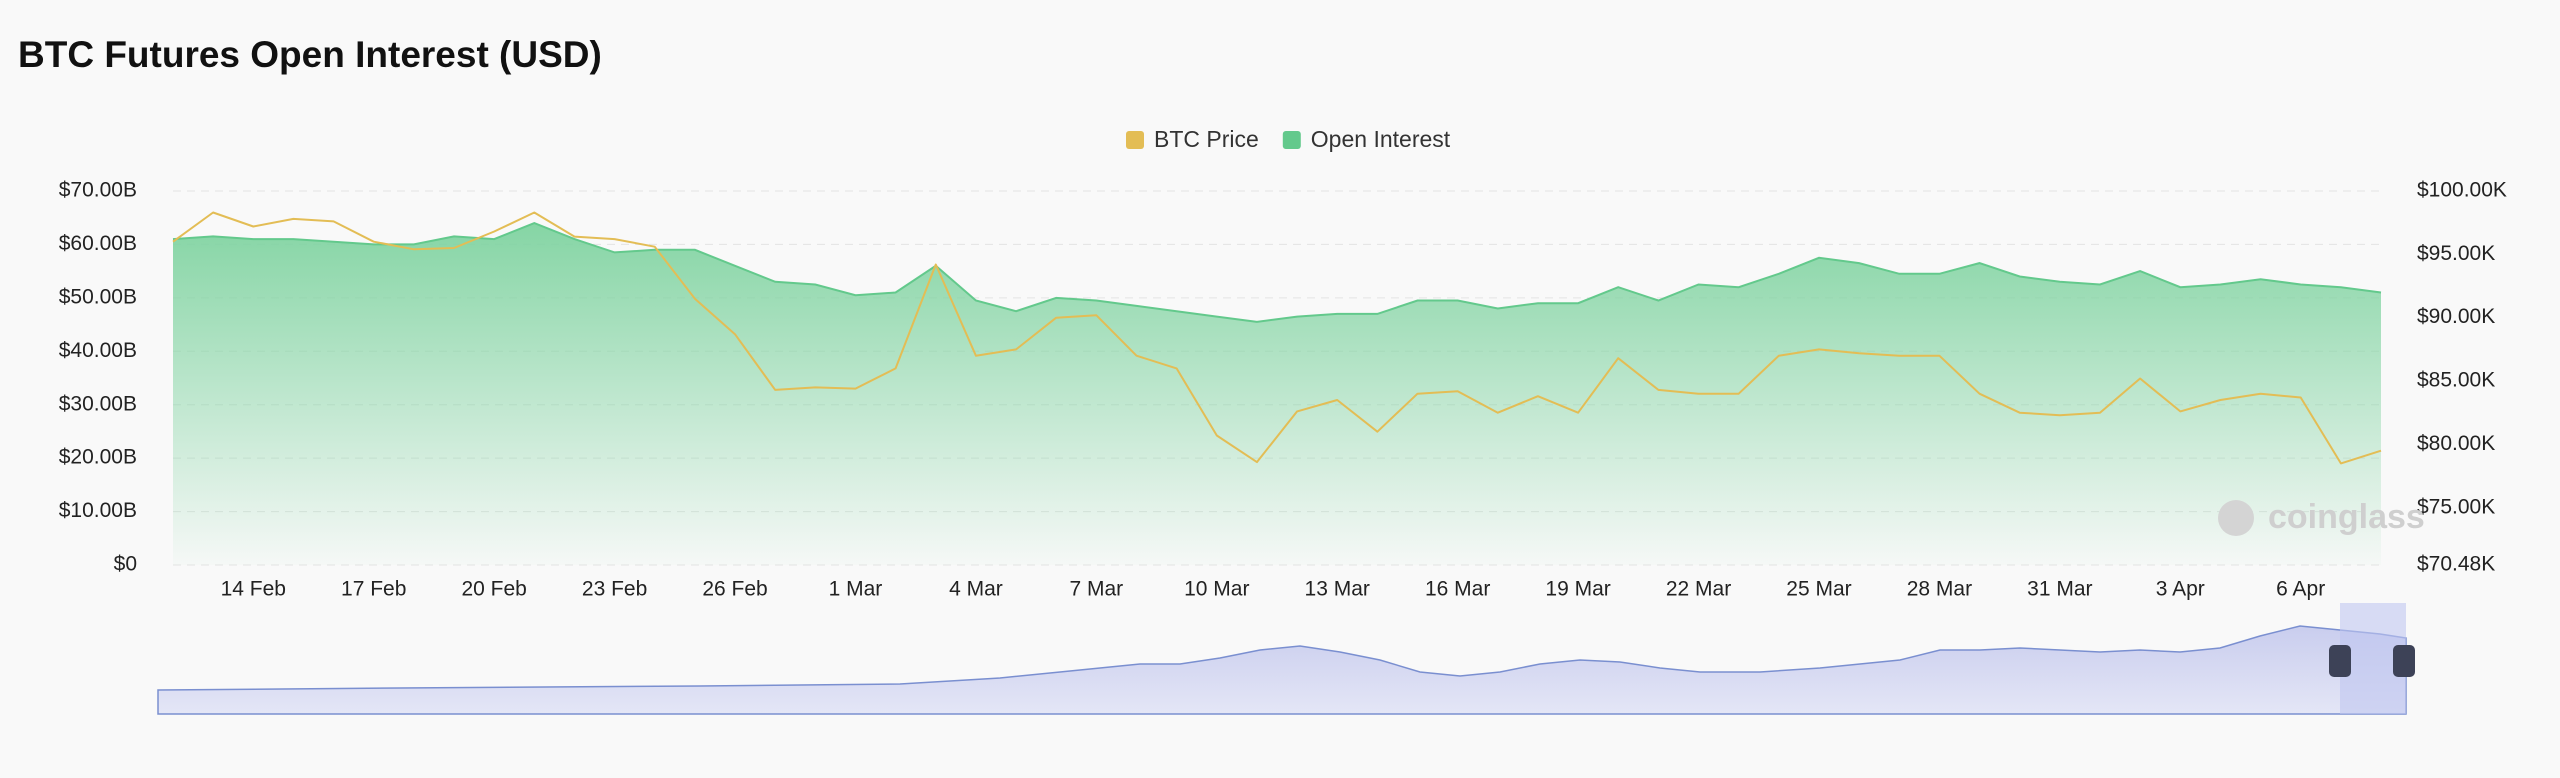 The width and height of the screenshot is (2560, 778). Describe the element at coordinates (2346, 517) in the screenshot. I see `watermark: coinglass` at that location.